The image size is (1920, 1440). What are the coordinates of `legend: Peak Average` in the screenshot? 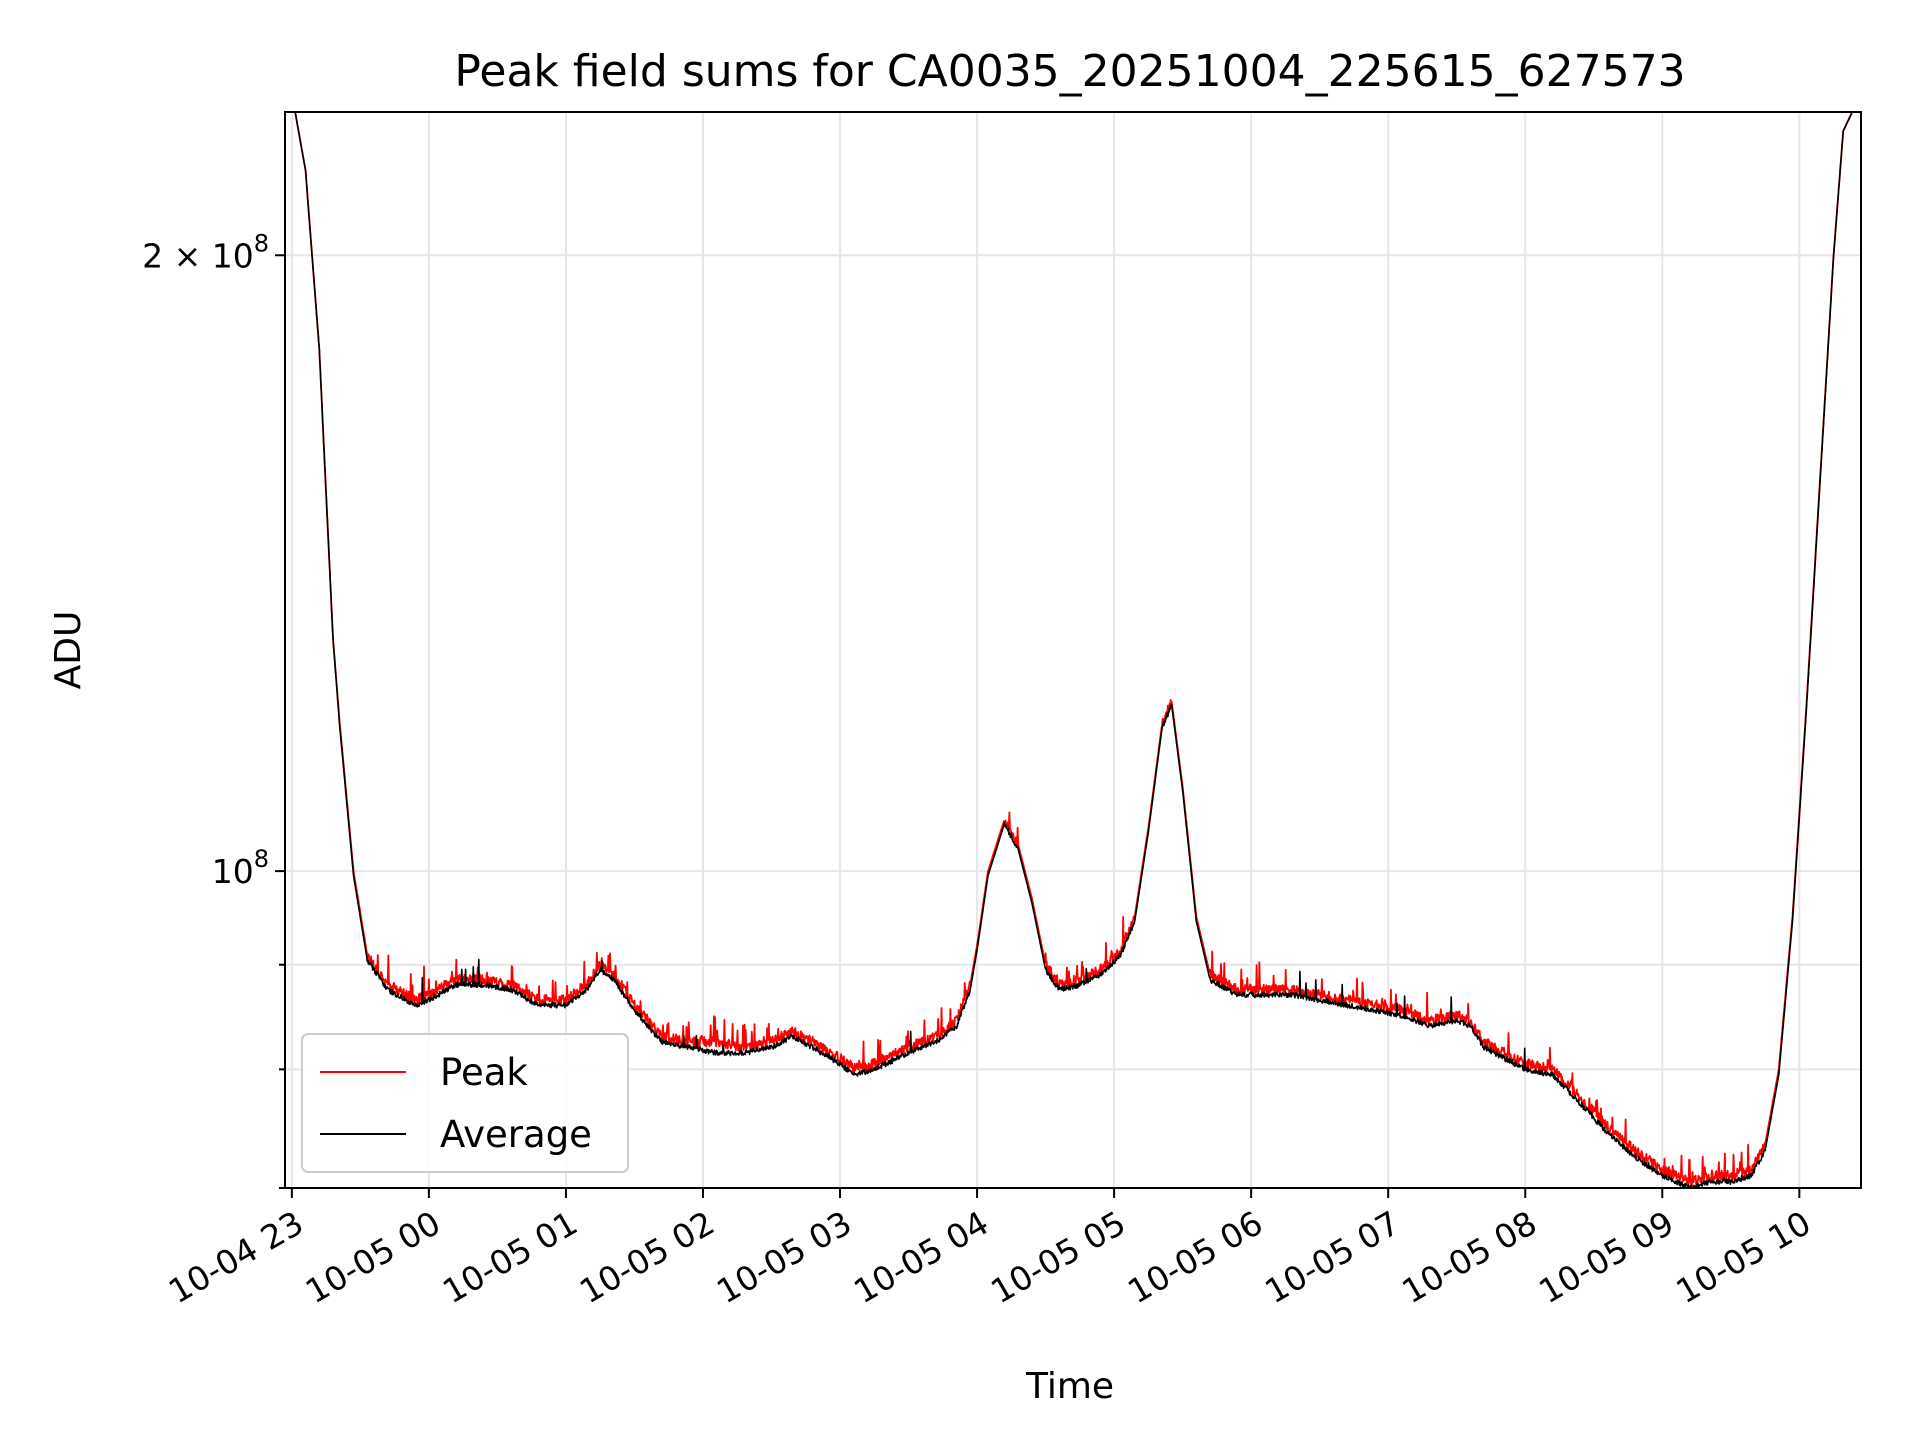 It's located at (465, 1103).